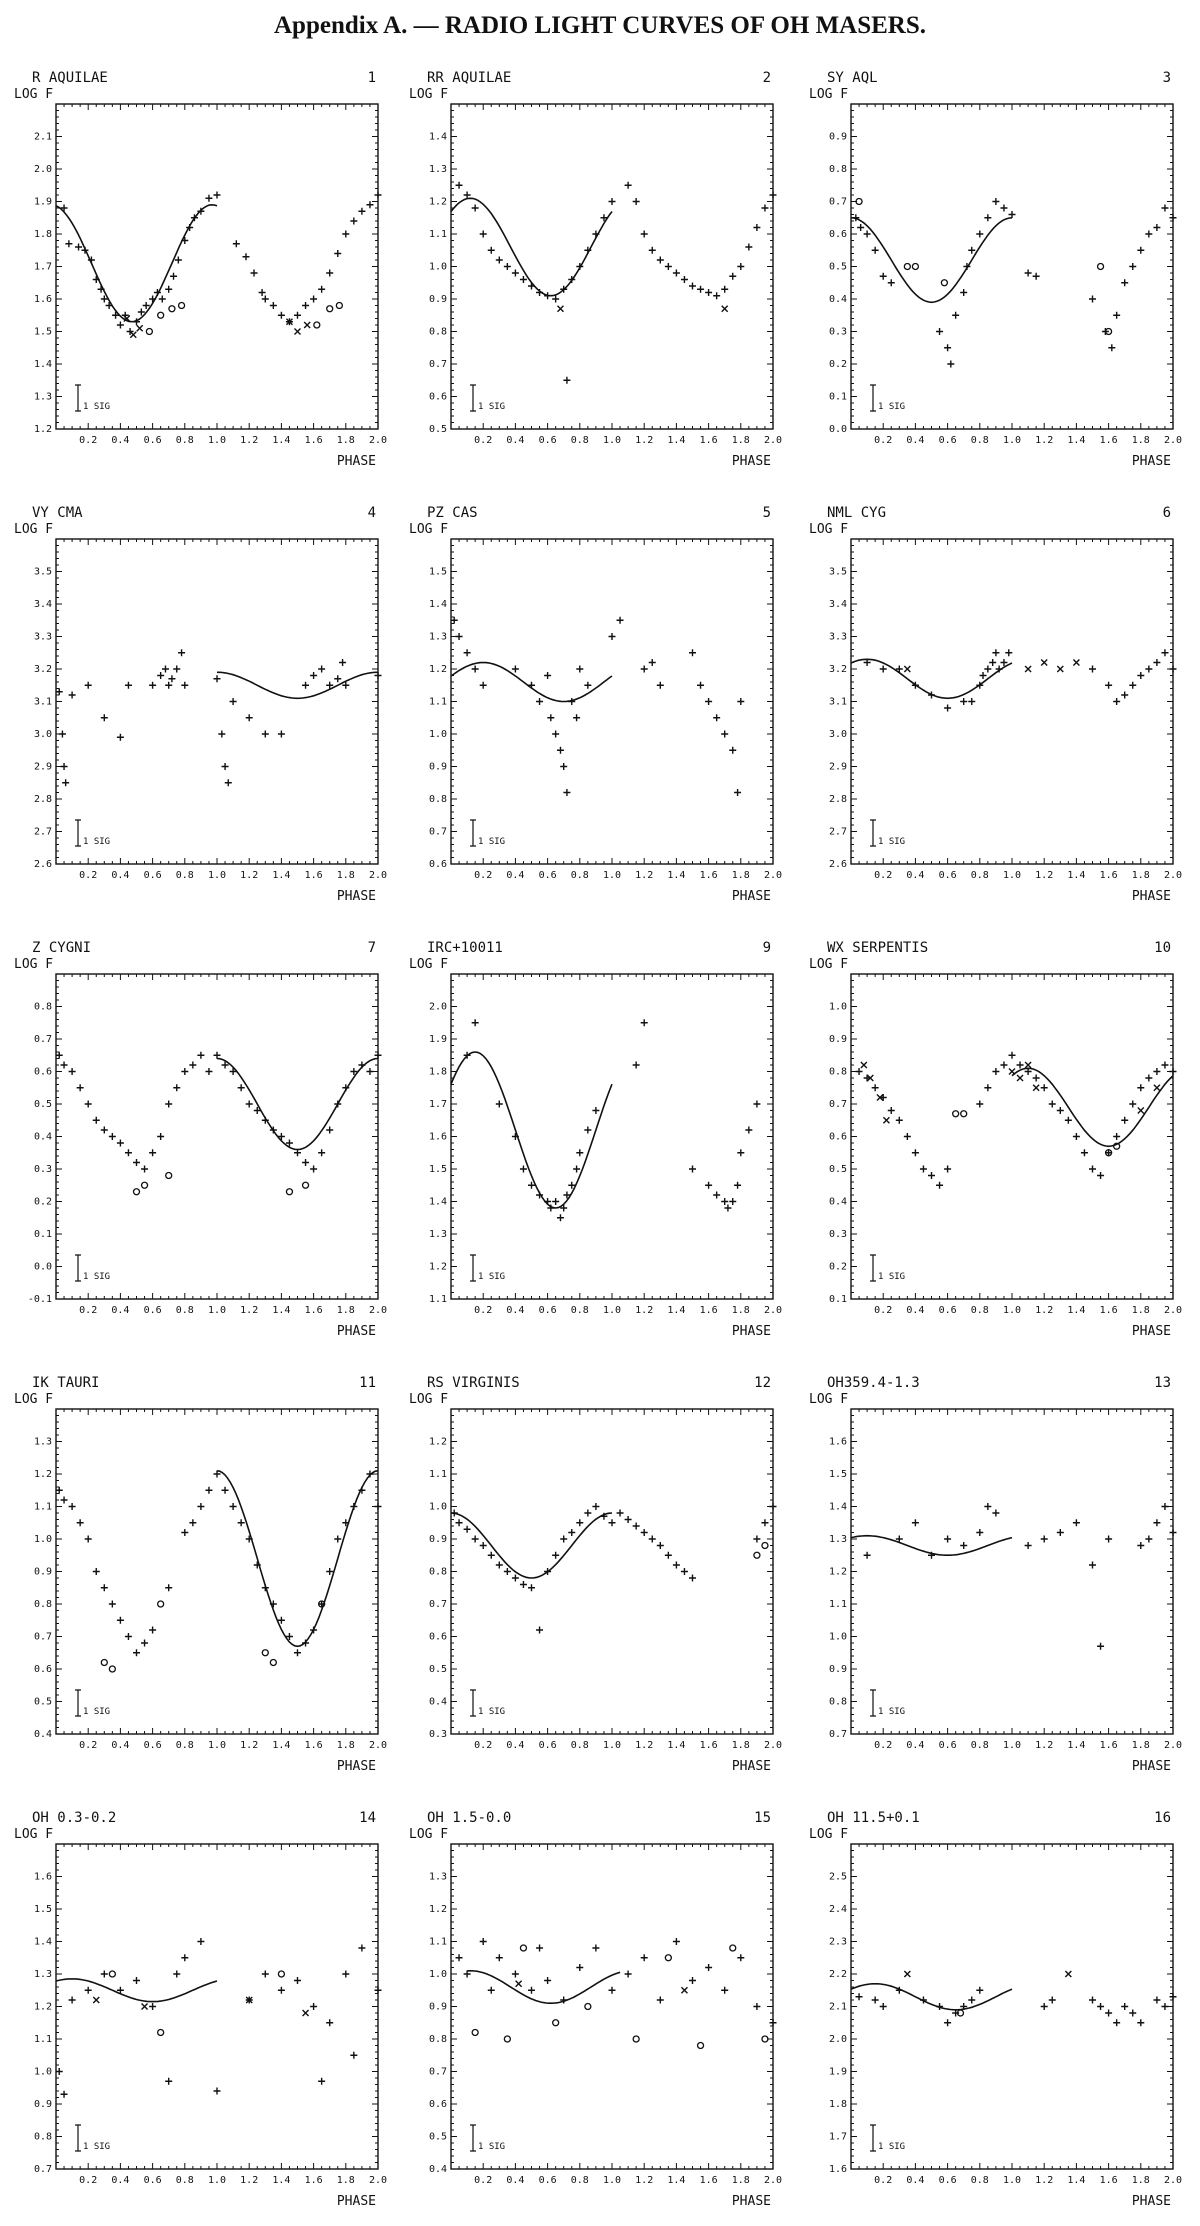 This screenshot has width=1200, height=2226. Describe the element at coordinates (1012, 1136) in the screenshot. I see `plot-frame` at that location.